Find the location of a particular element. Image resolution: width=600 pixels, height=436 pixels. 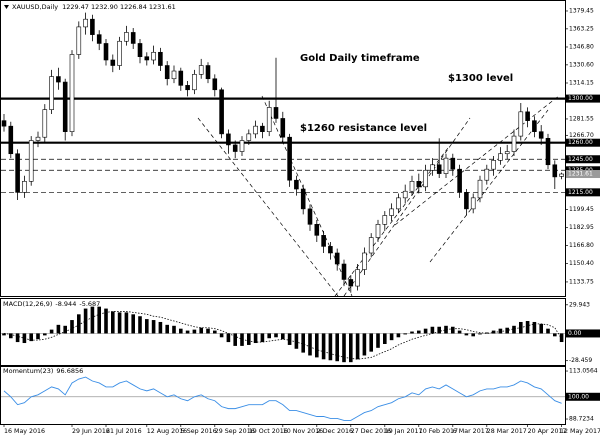

annotation: Gold Daily timeframe is located at coordinates (360, 58).